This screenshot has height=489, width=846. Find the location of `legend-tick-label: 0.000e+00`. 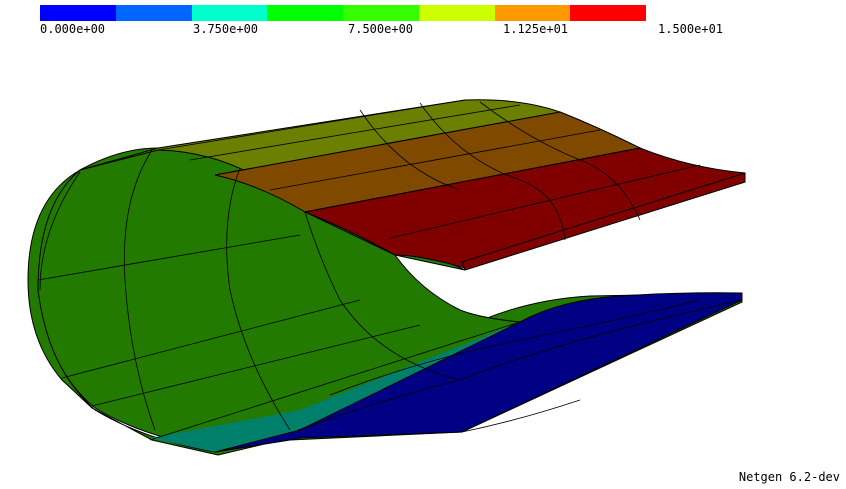

legend-tick-label: 0.000e+00 is located at coordinates (73, 29).